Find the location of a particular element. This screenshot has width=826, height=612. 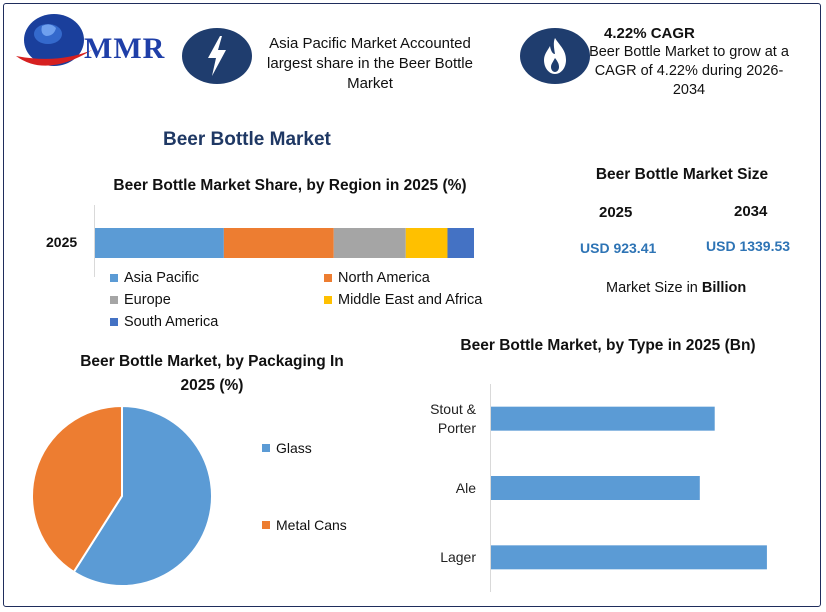

lightning-bolt-icon is located at coordinates (217, 56).